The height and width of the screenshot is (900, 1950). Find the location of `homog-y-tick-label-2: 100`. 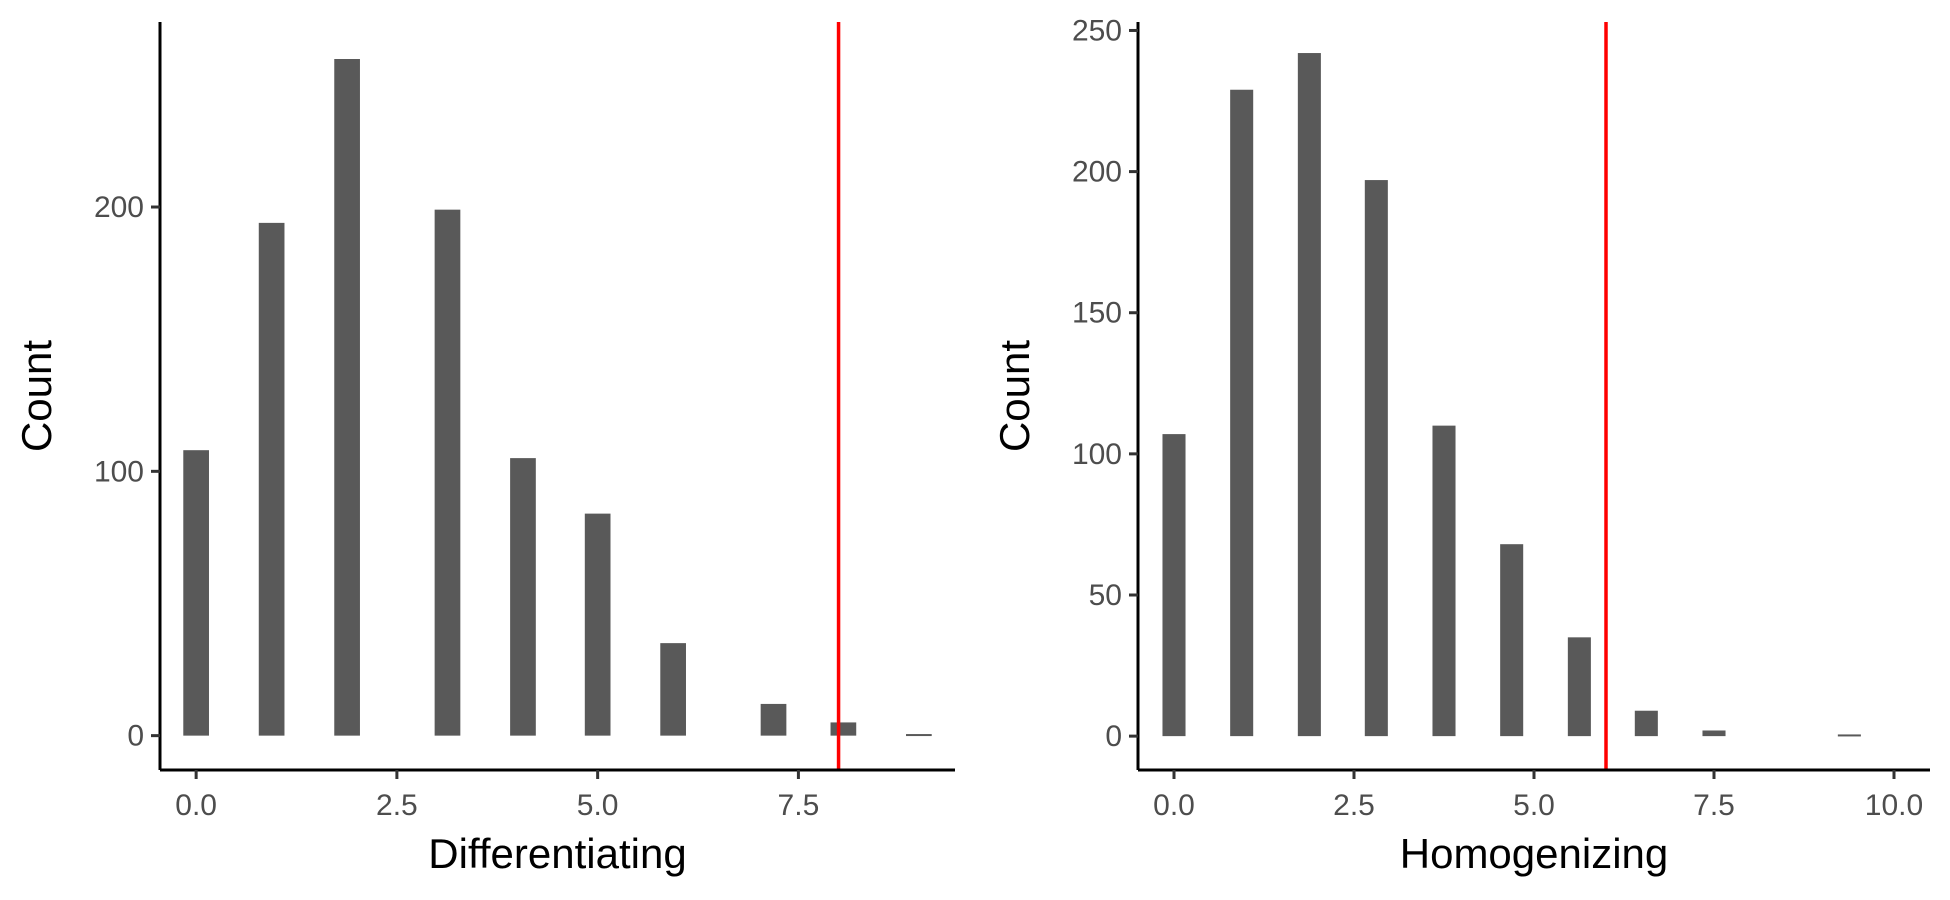

homog-y-tick-label-2: 100 is located at coordinates (1097, 454).